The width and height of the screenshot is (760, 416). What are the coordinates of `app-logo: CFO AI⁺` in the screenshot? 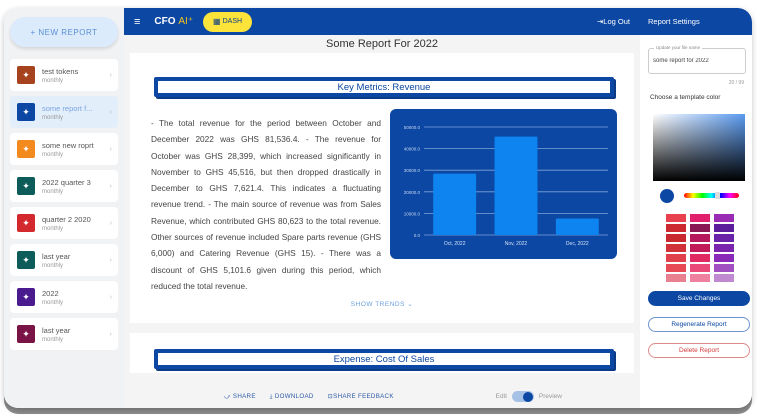 It's located at (173, 21).